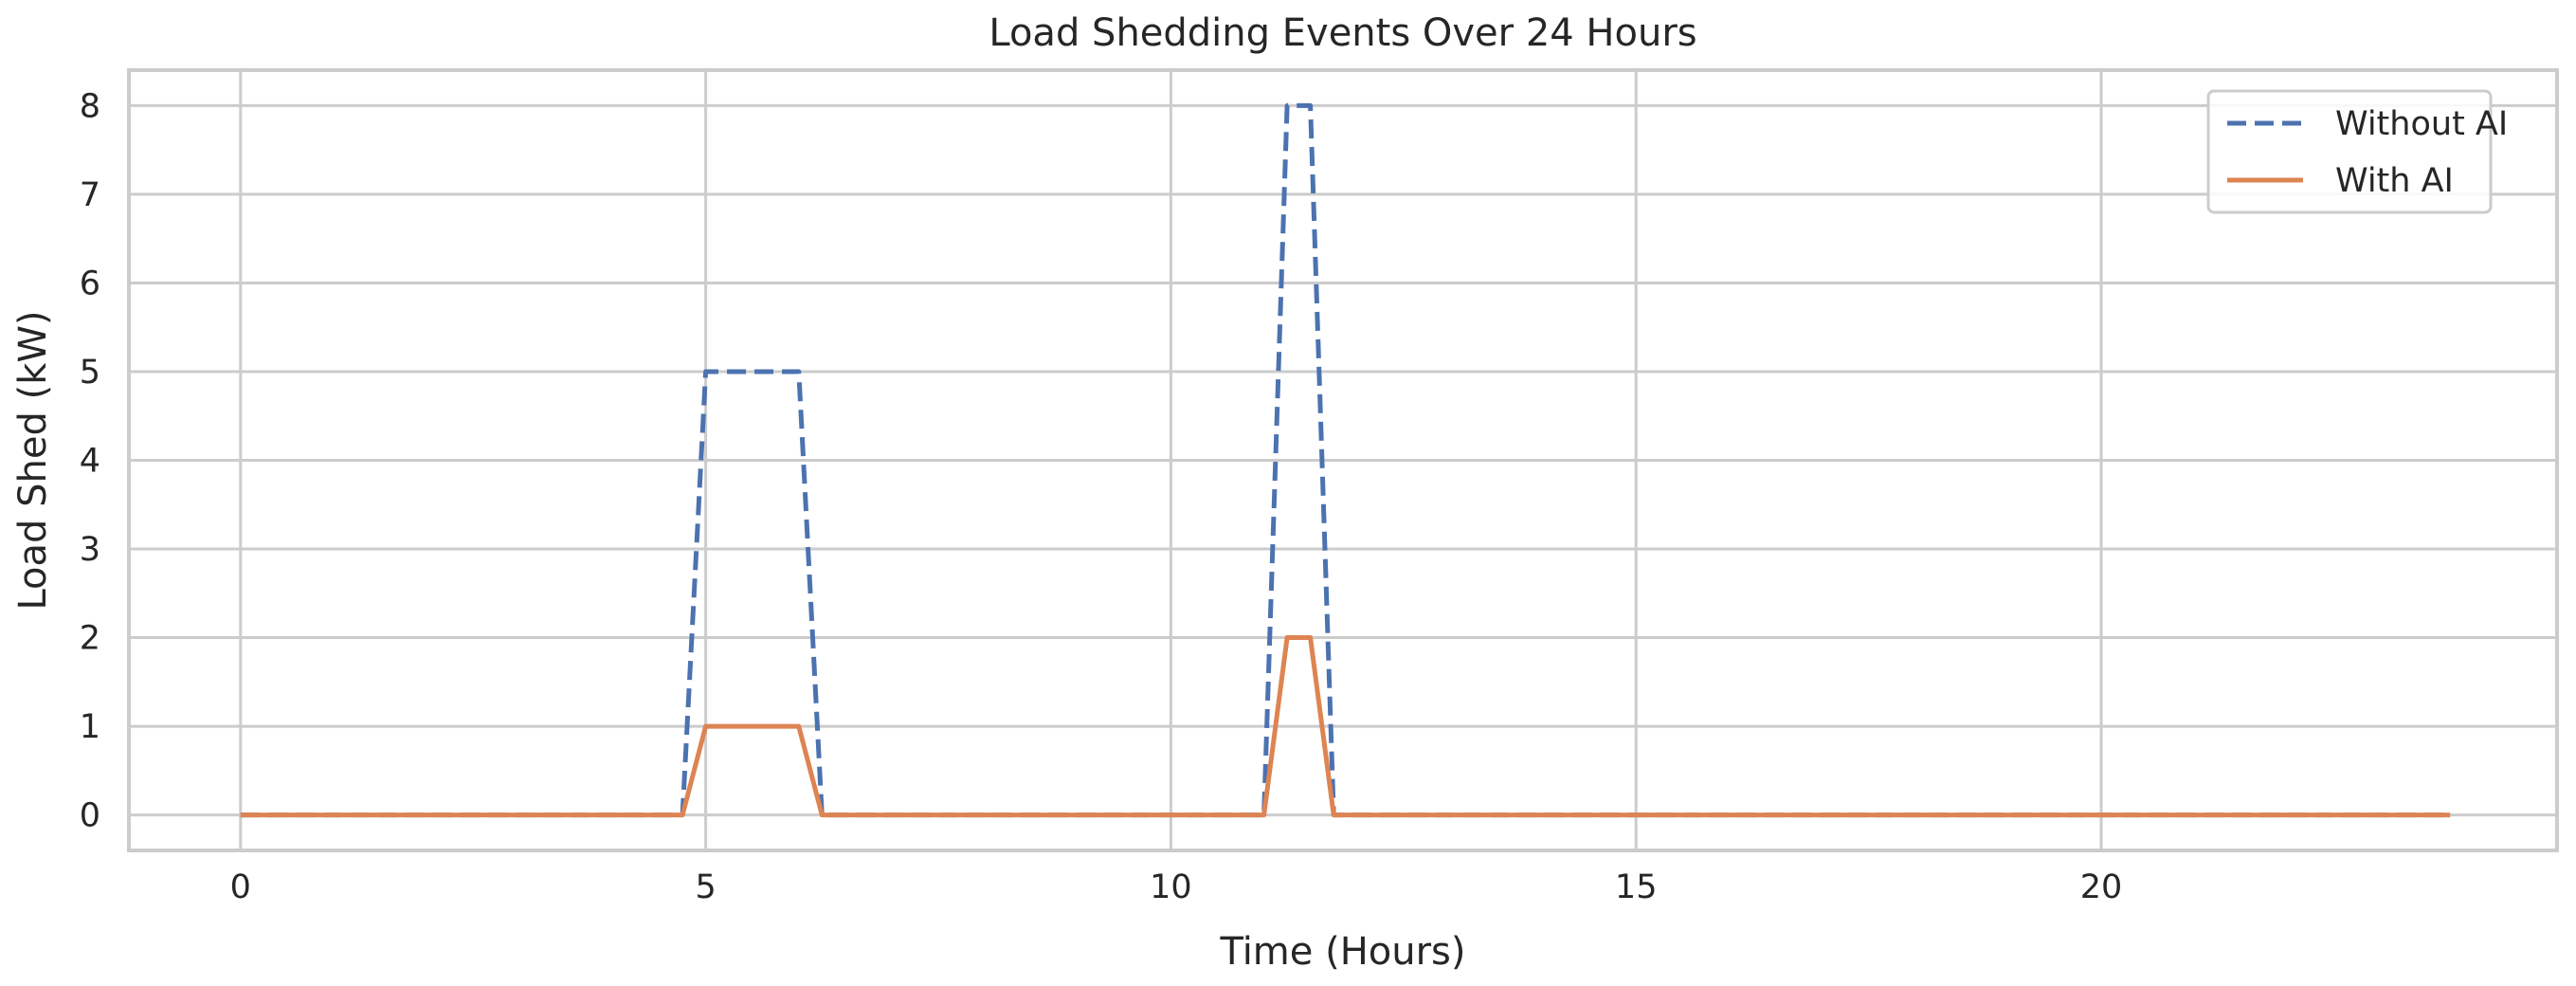 This screenshot has height=986, width=2576. Describe the element at coordinates (90, 727) in the screenshot. I see `y-tick-label: 1` at that location.